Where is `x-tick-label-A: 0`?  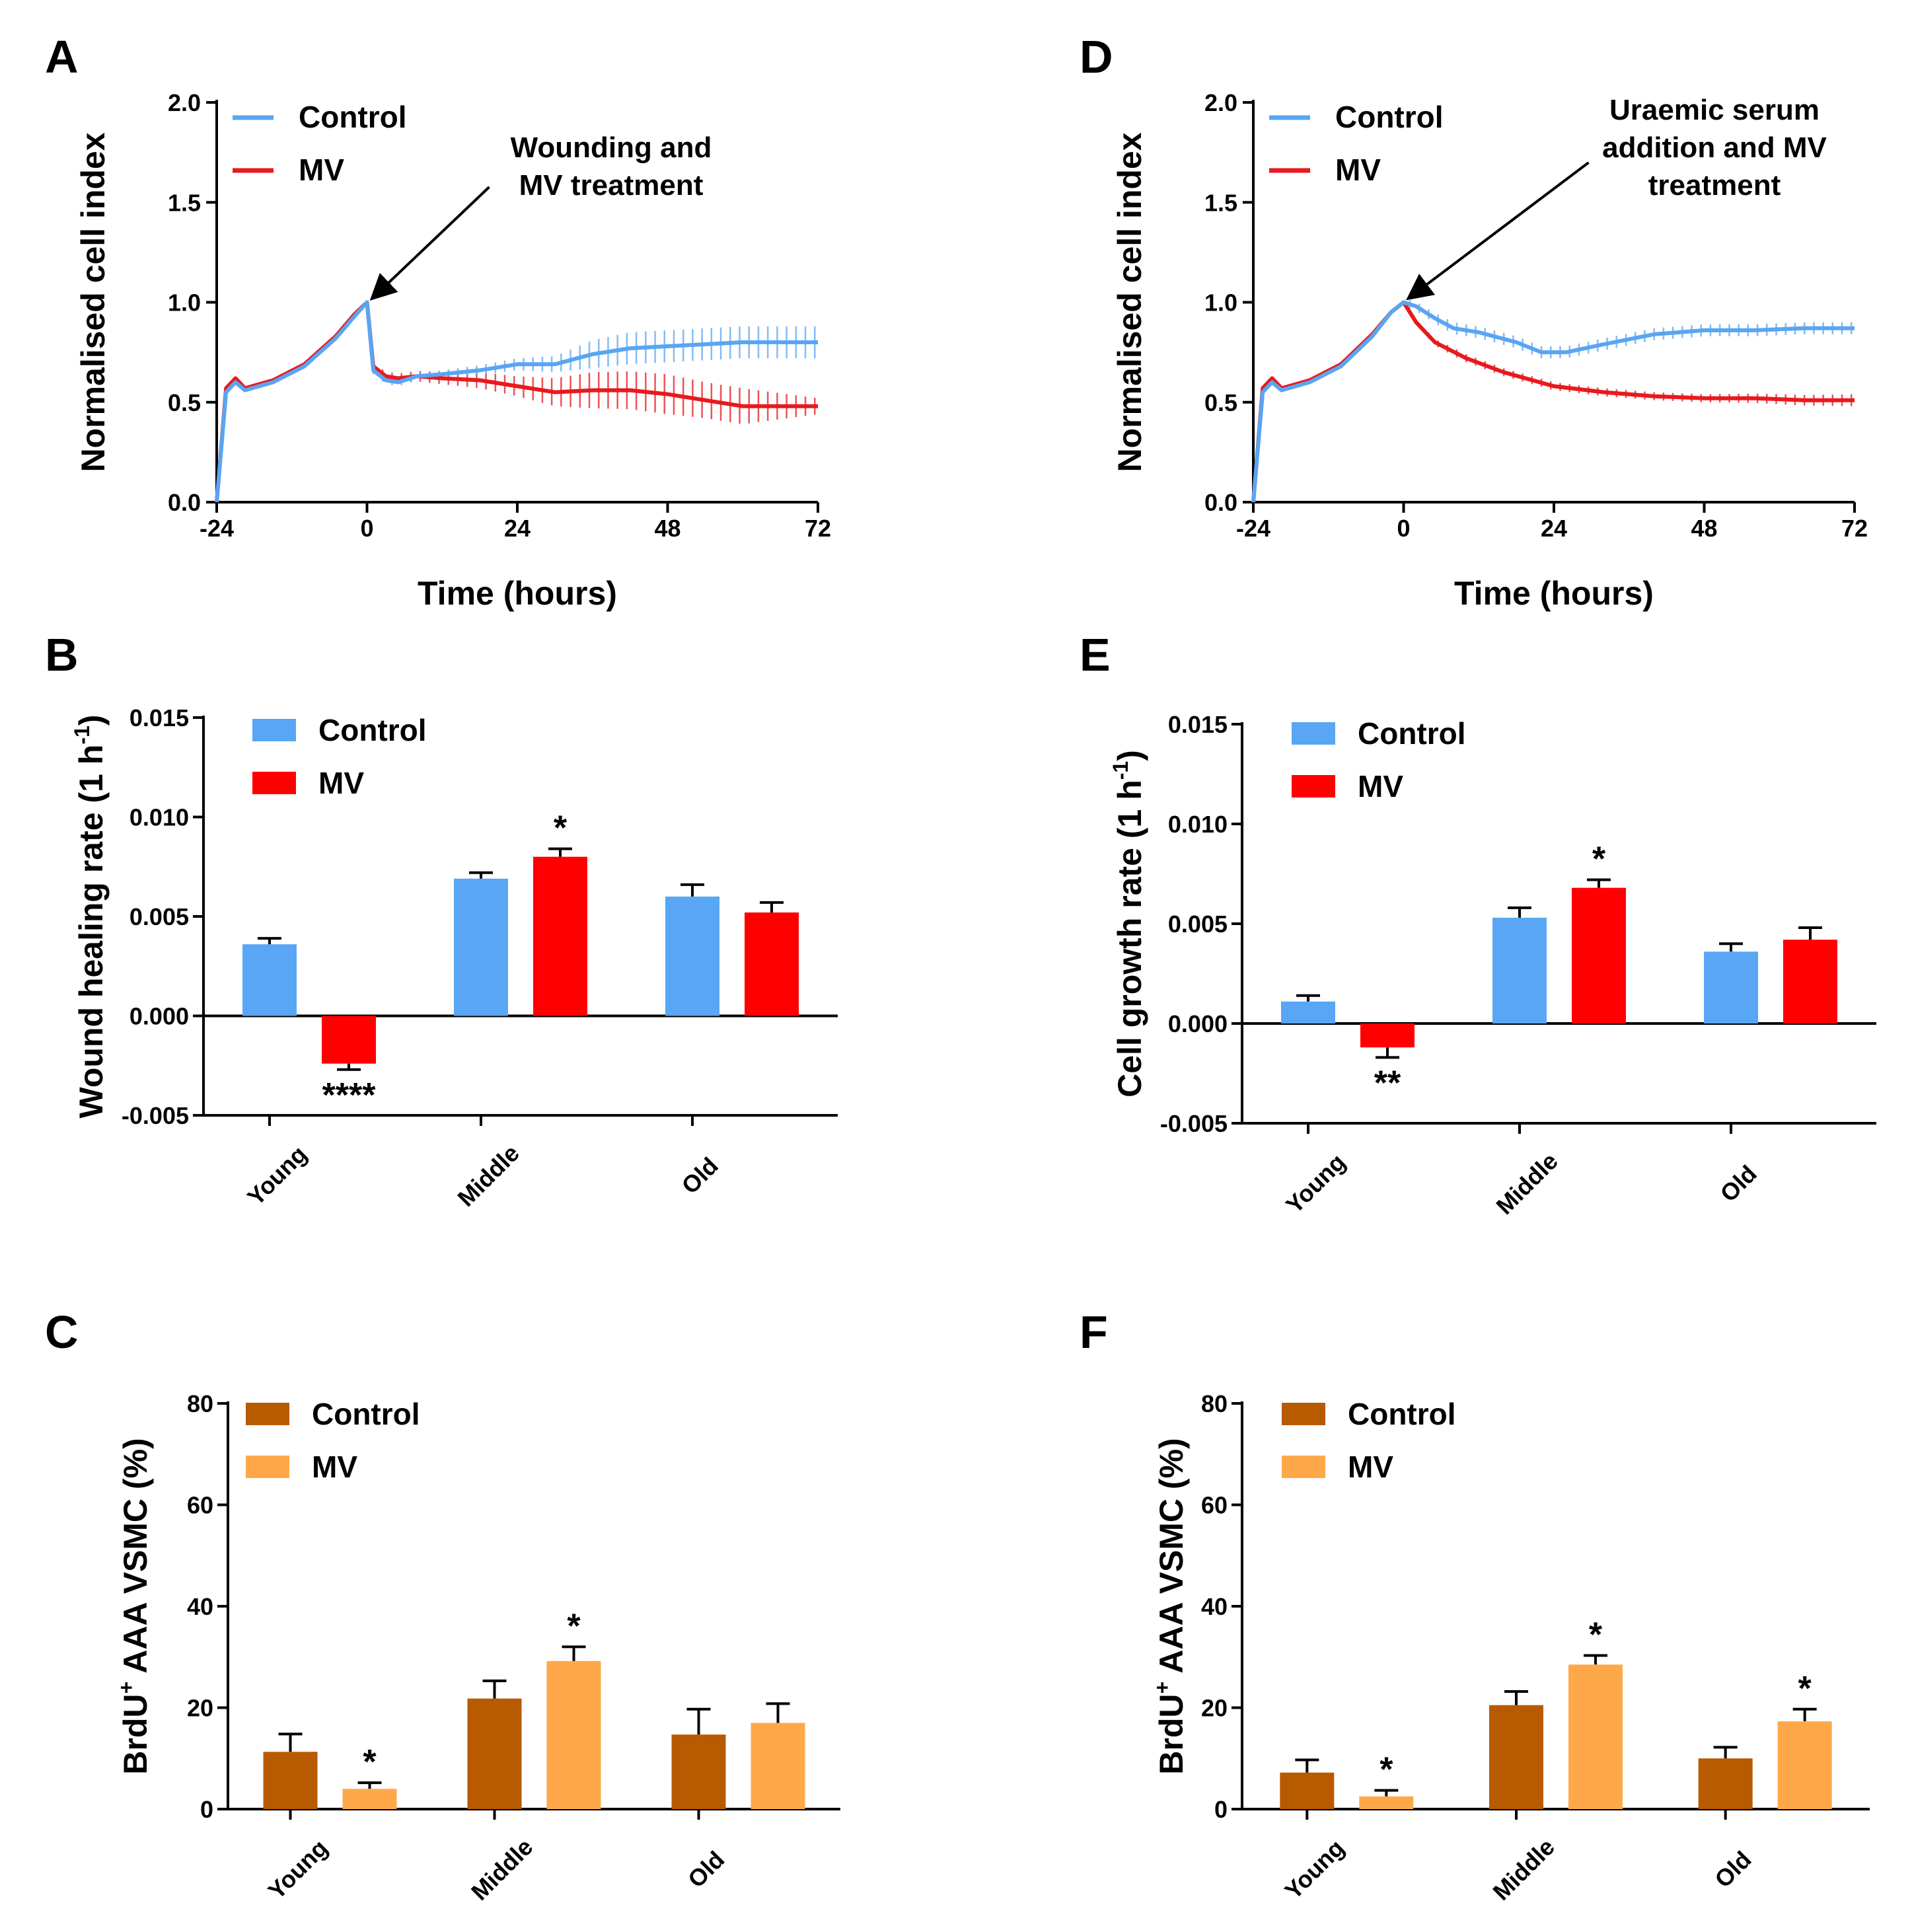 x-tick-label-A: 0 is located at coordinates (366, 528).